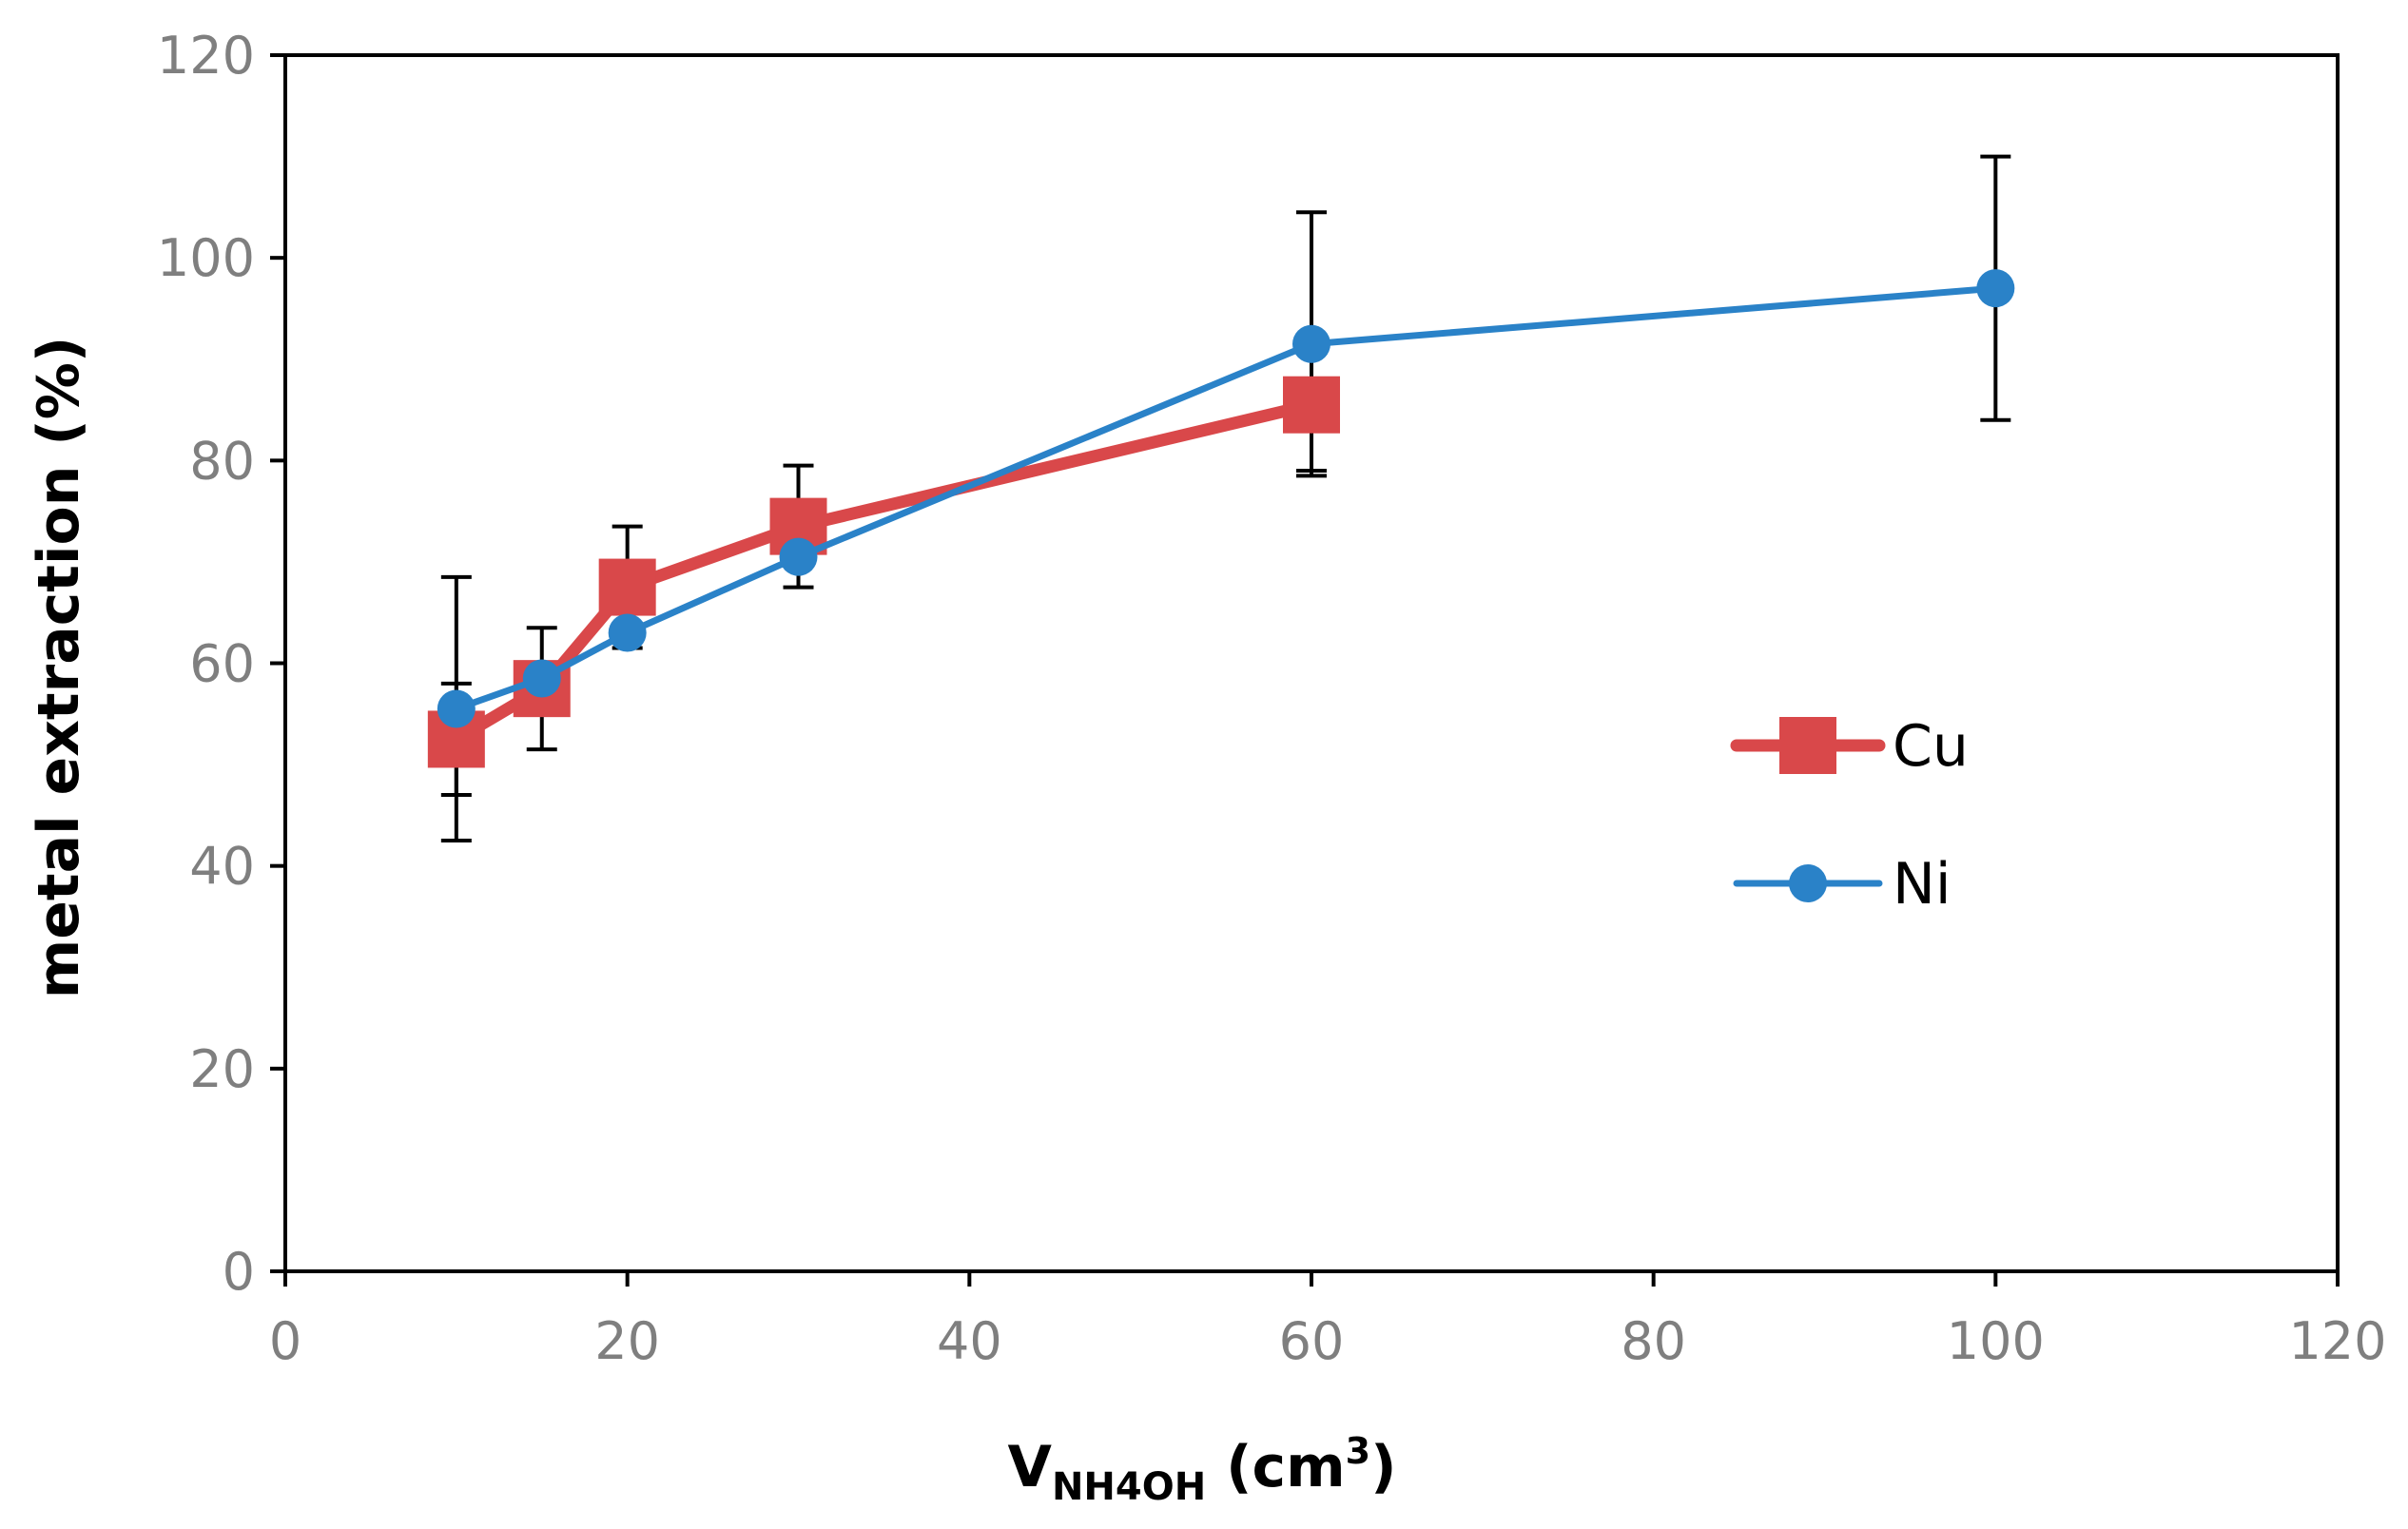 This screenshot has width=2408, height=1529. Describe the element at coordinates (222, 461) in the screenshot. I see `y-tick-label: 80` at that location.